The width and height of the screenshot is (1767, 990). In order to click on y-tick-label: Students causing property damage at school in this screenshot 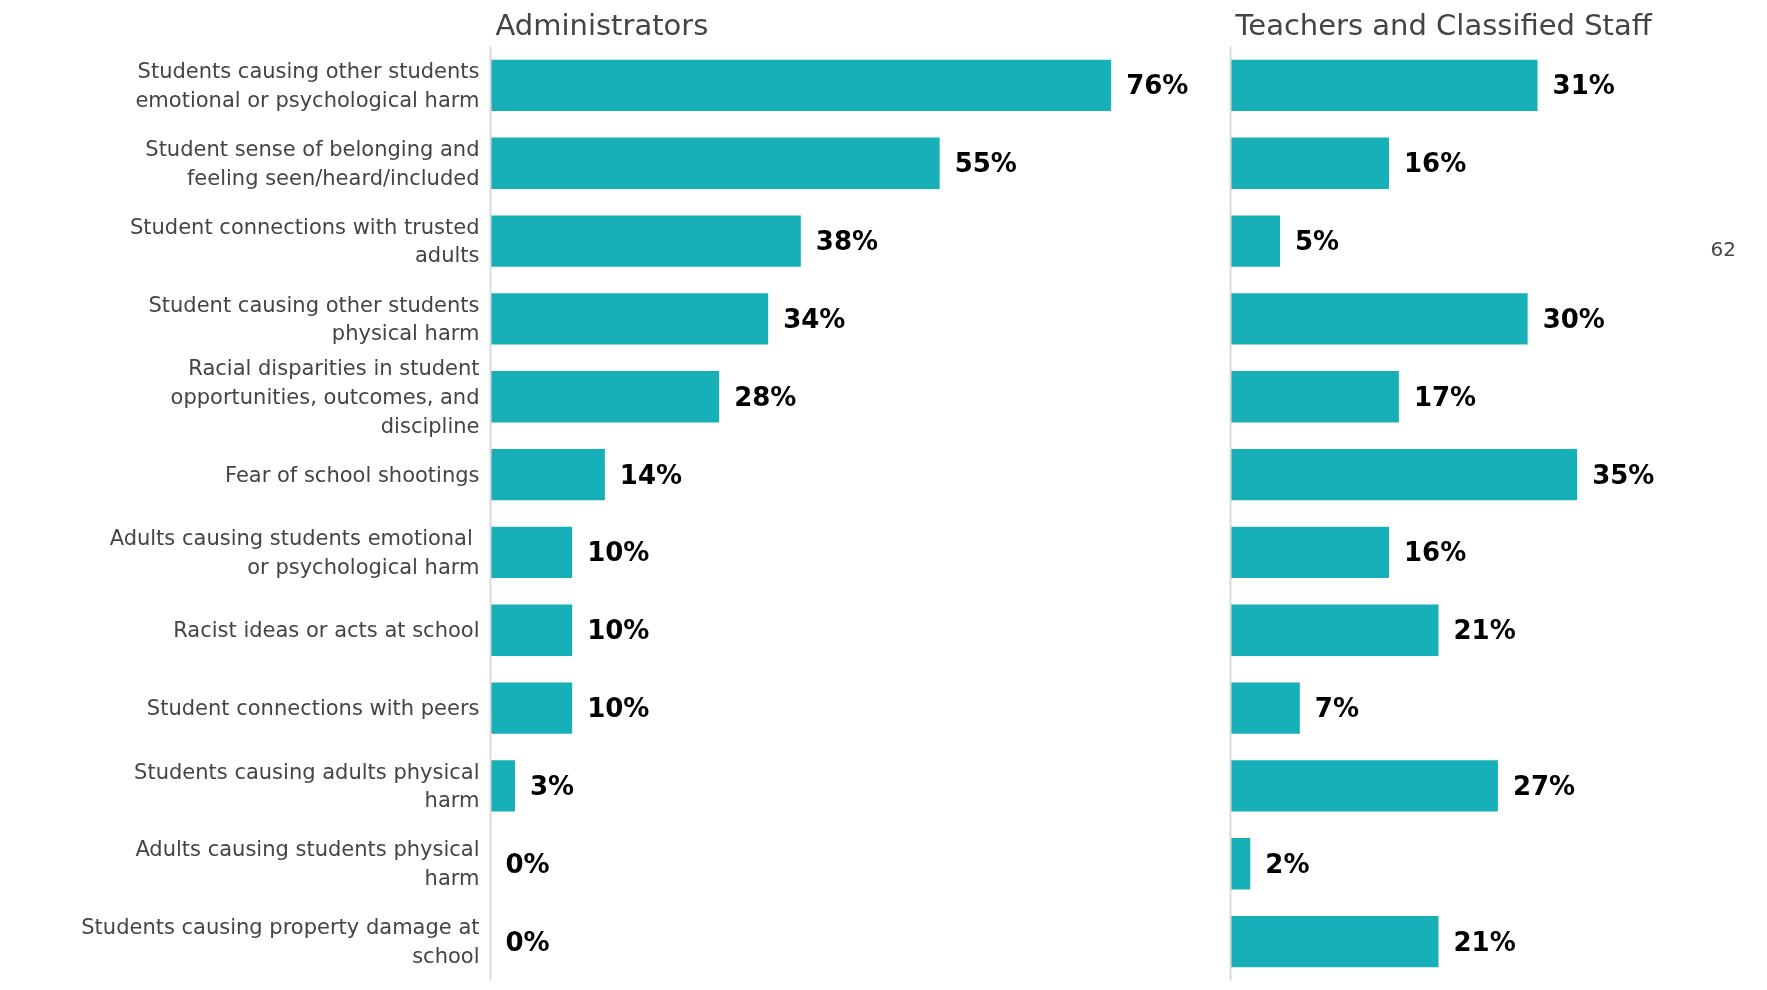, I will do `click(280, 941)`.